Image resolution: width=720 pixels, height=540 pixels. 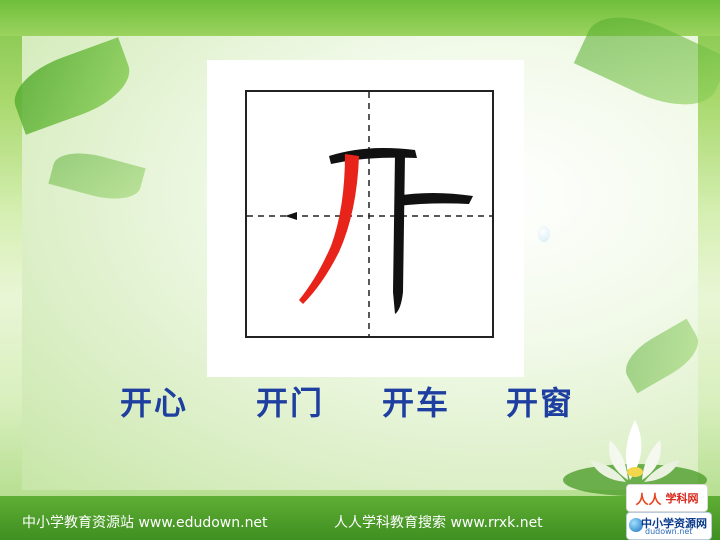 What do you see at coordinates (540, 403) in the screenshot?
I see `word-item: 开窗` at bounding box center [540, 403].